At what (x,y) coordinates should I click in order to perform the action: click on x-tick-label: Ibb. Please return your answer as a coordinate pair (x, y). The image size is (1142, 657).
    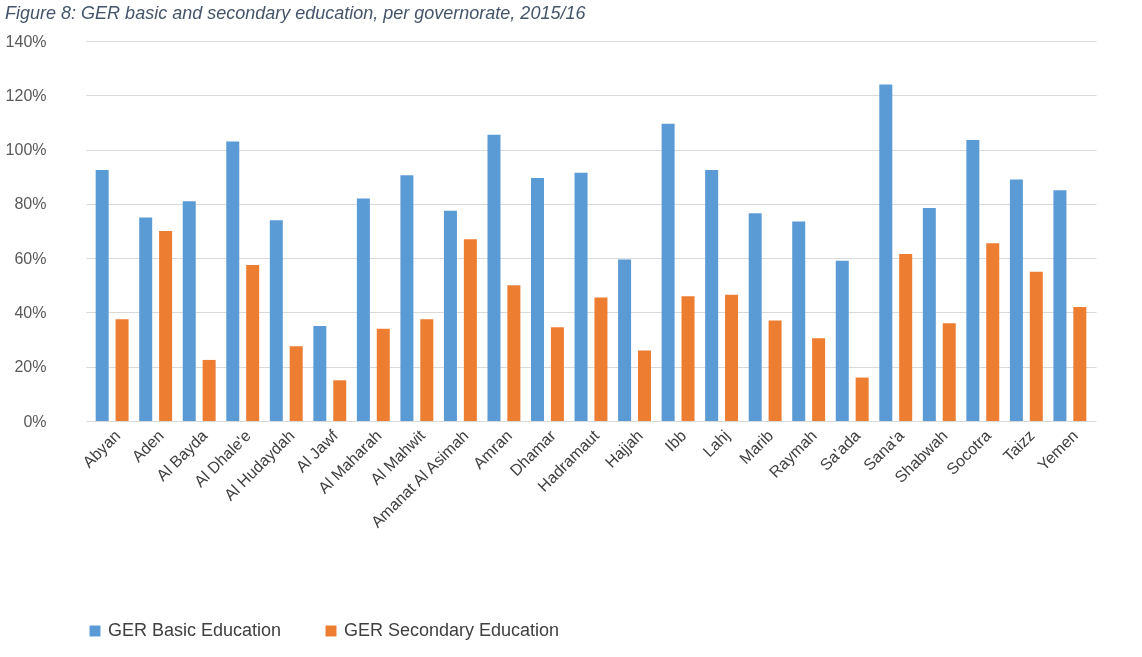
    Looking at the image, I should click on (675, 440).